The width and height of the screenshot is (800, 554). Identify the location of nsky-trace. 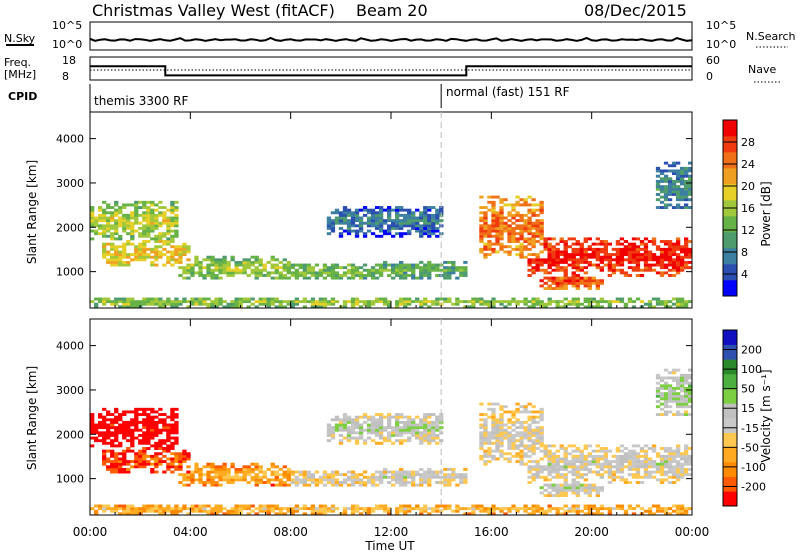
(391, 39).